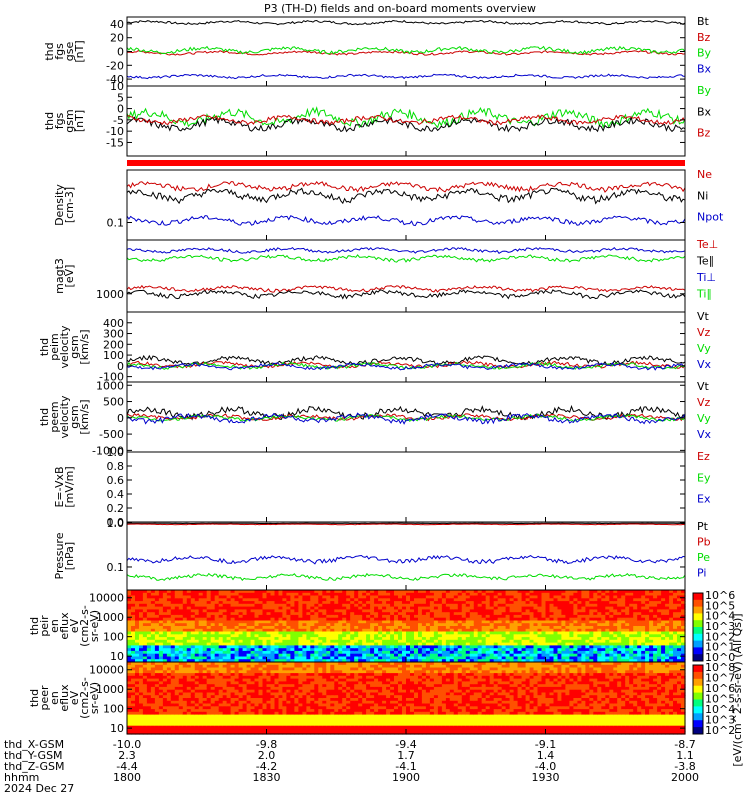 The width and height of the screenshot is (750, 800). What do you see at coordinates (59, 120) in the screenshot?
I see `y-axis-label: fgs` at bounding box center [59, 120].